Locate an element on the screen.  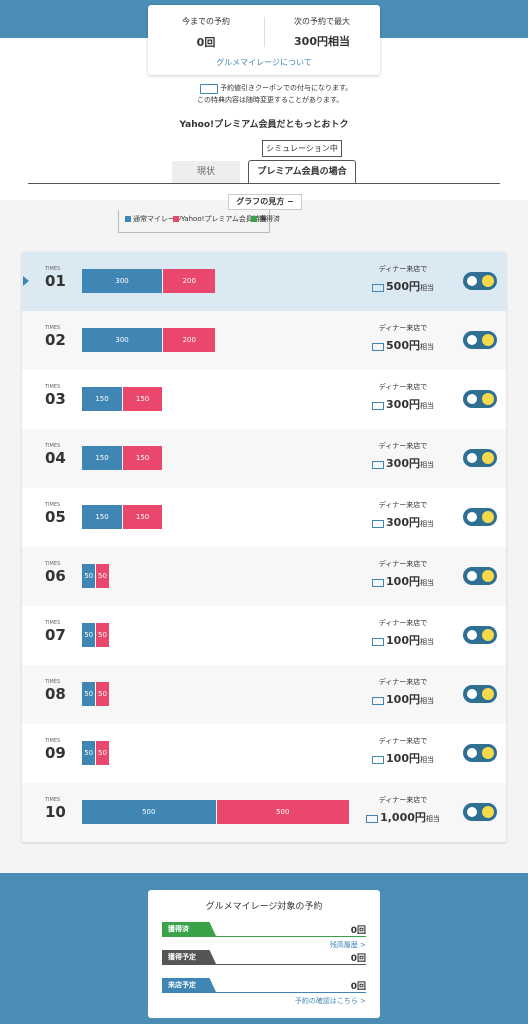
times-number: 04 is located at coordinates (55, 458).